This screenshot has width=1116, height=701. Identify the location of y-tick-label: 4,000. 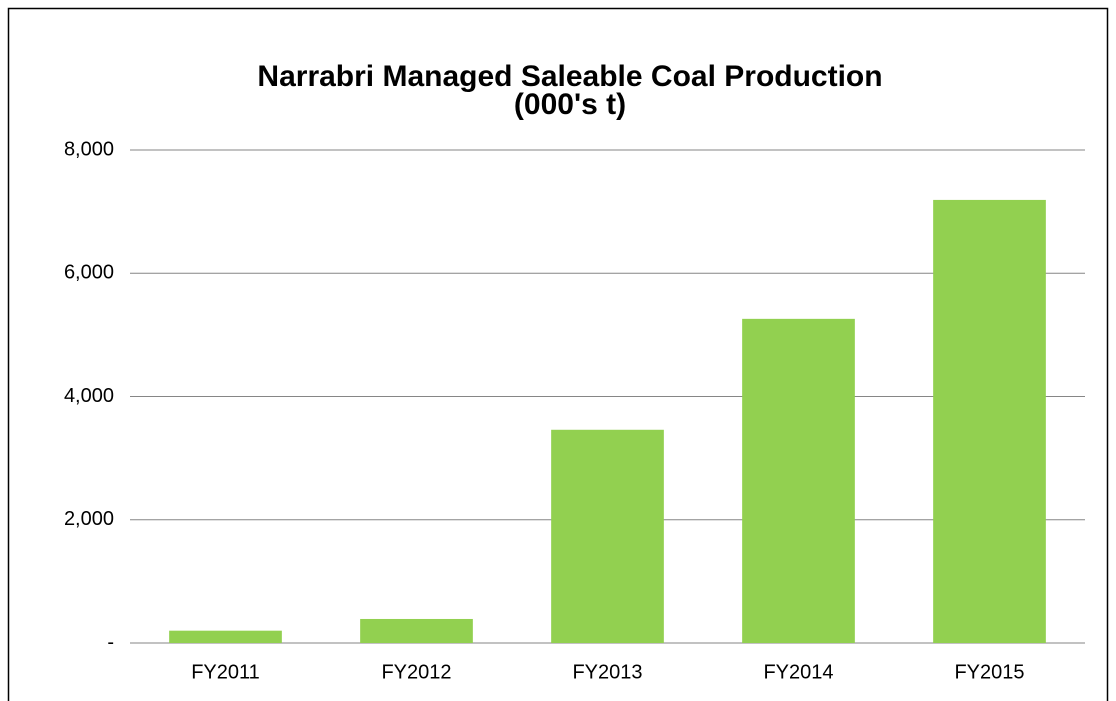
(89, 396).